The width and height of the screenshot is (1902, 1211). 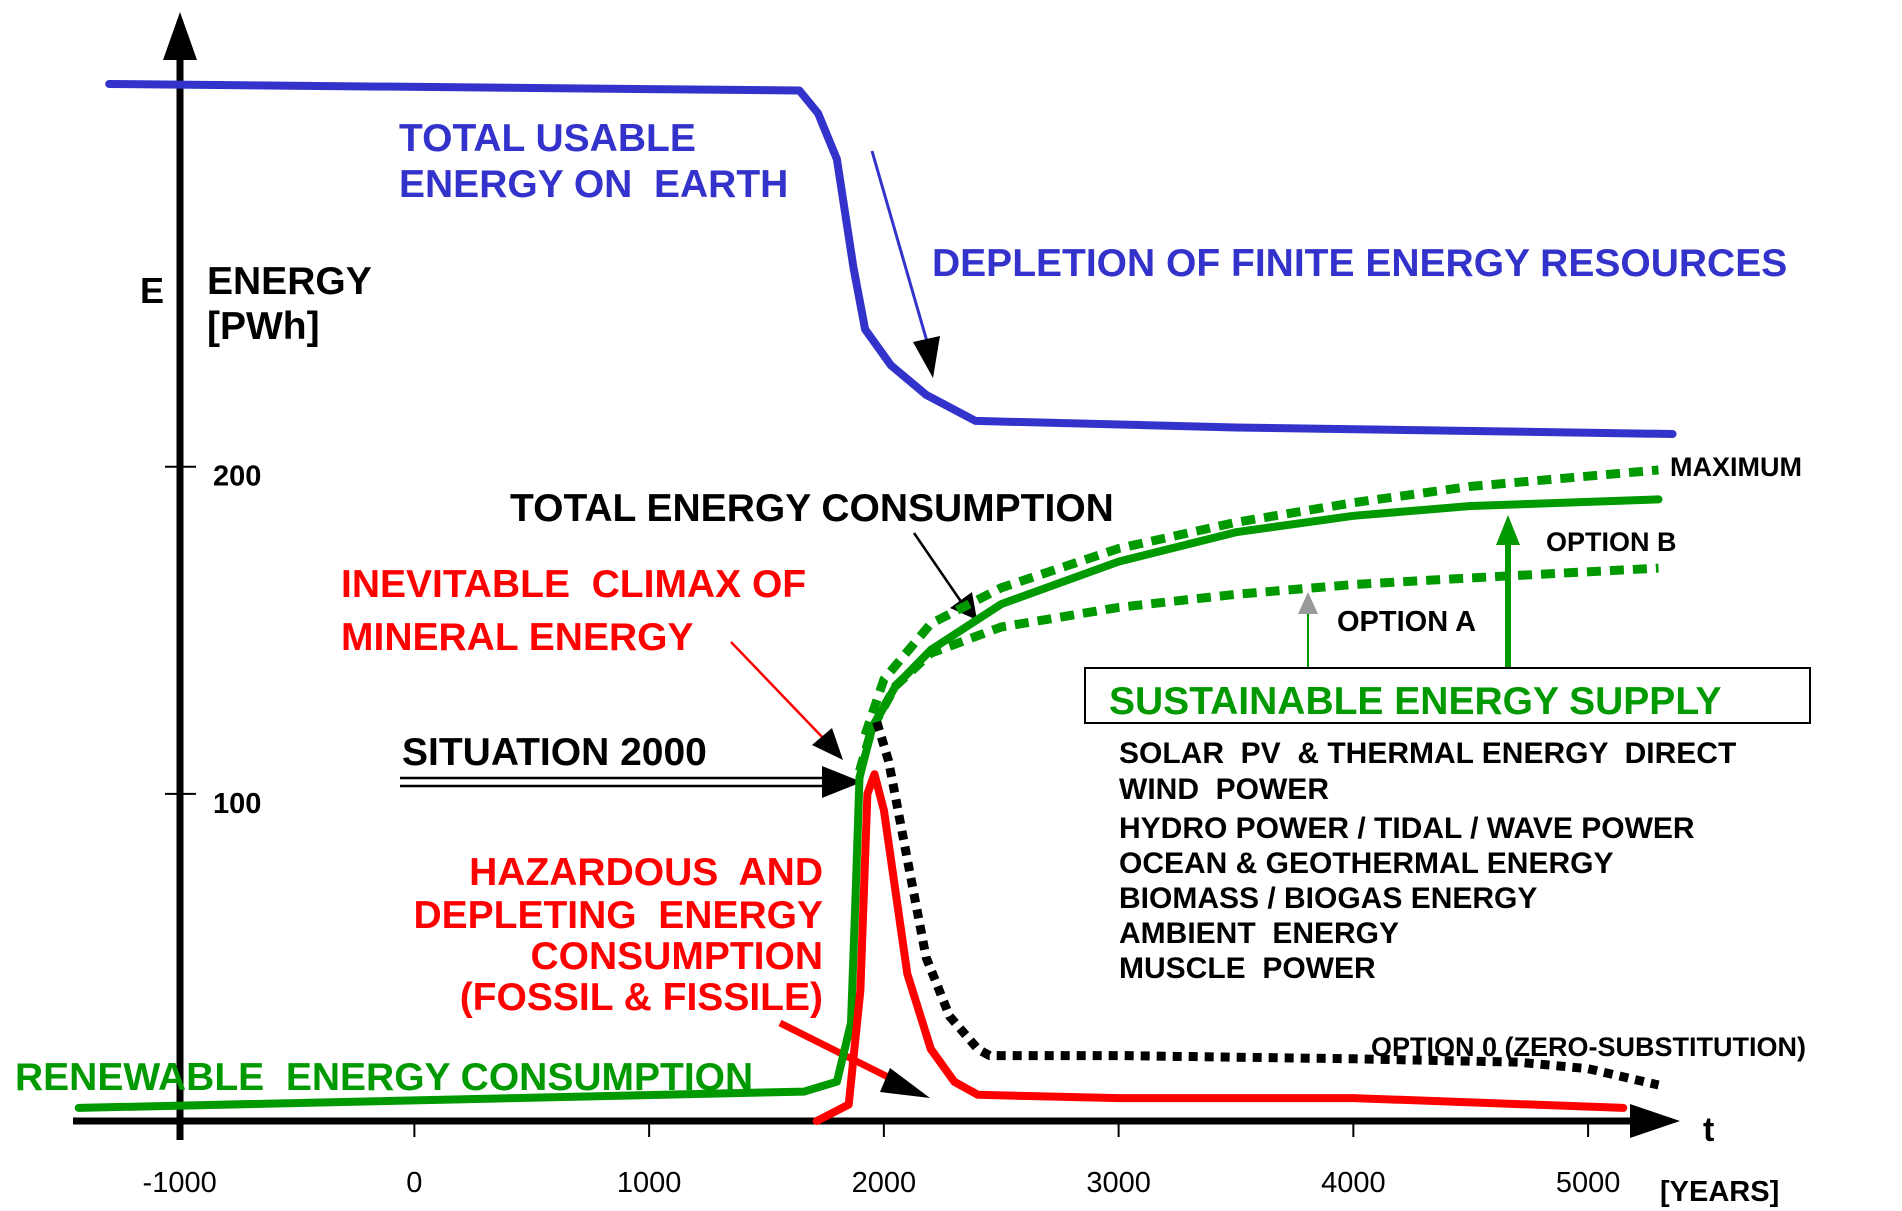 I want to click on y-axis-symbol: E, so click(x=152, y=290).